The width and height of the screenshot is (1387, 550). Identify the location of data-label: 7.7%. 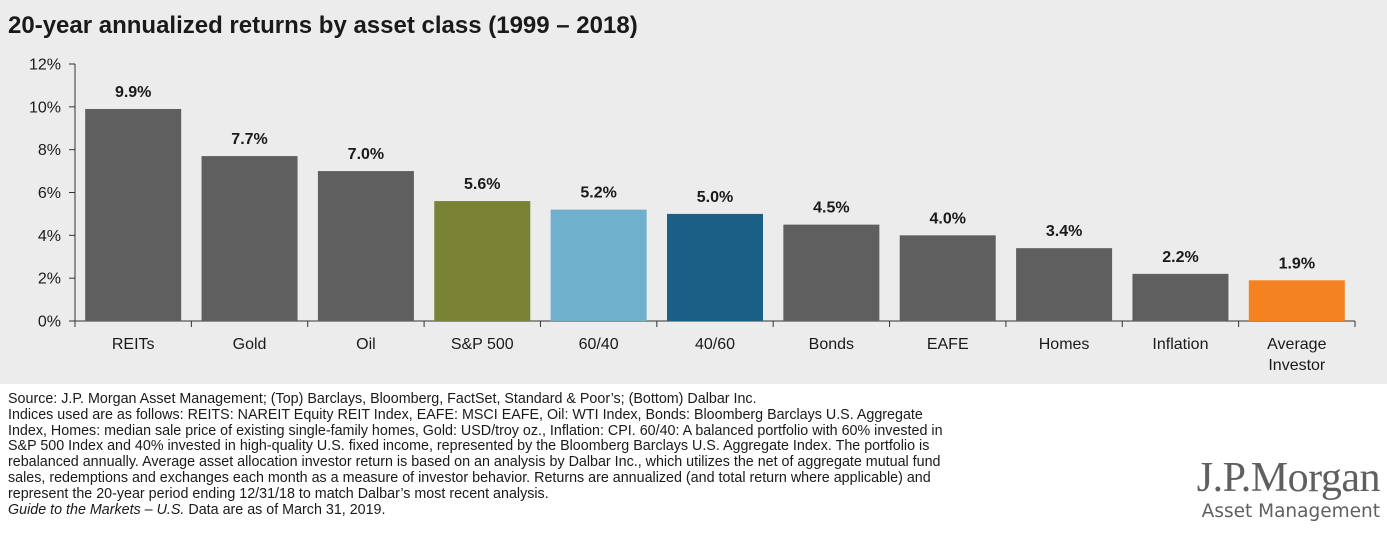
(249, 139).